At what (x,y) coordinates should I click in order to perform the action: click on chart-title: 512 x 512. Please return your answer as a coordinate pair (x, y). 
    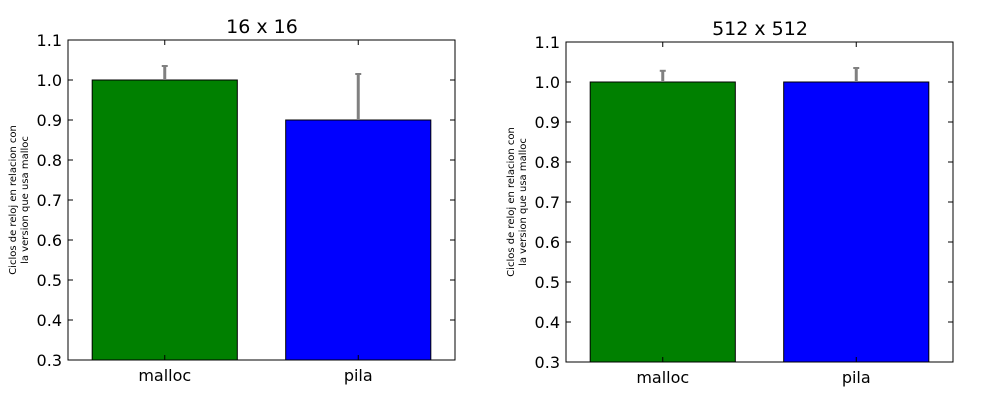
    Looking at the image, I should click on (760, 29).